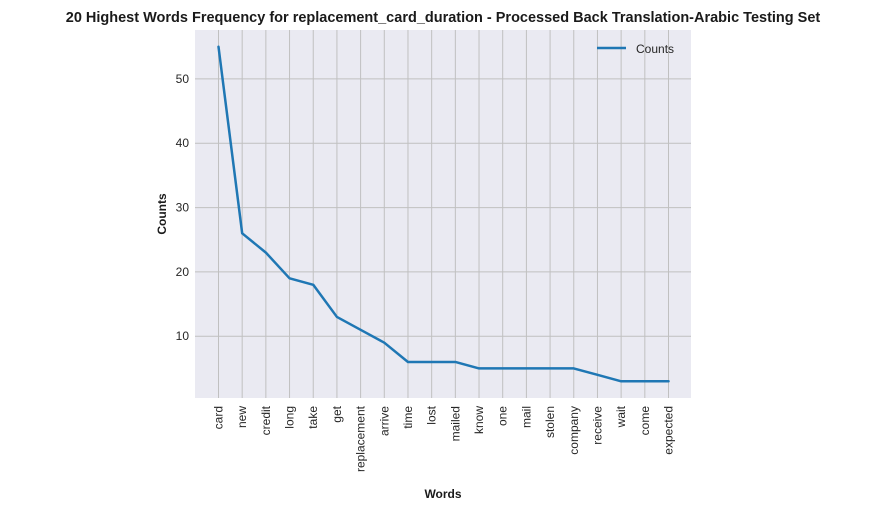  Describe the element at coordinates (574, 430) in the screenshot. I see `x-tick-label: company` at that location.